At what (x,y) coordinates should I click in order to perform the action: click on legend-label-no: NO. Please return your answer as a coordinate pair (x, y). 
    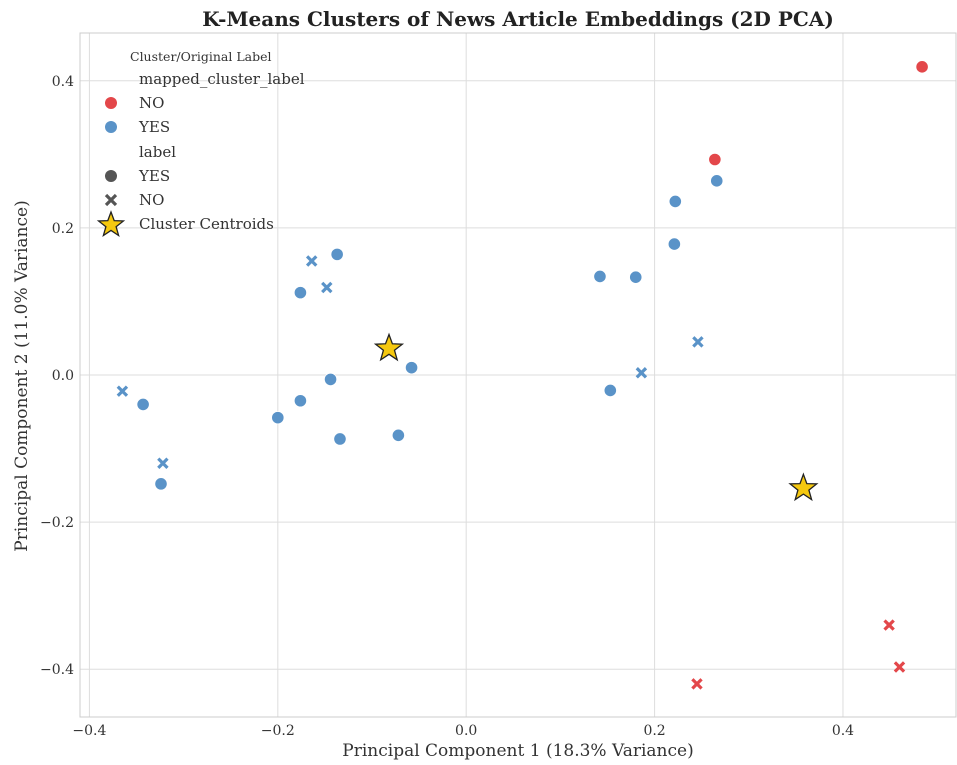
    Looking at the image, I should click on (151, 103).